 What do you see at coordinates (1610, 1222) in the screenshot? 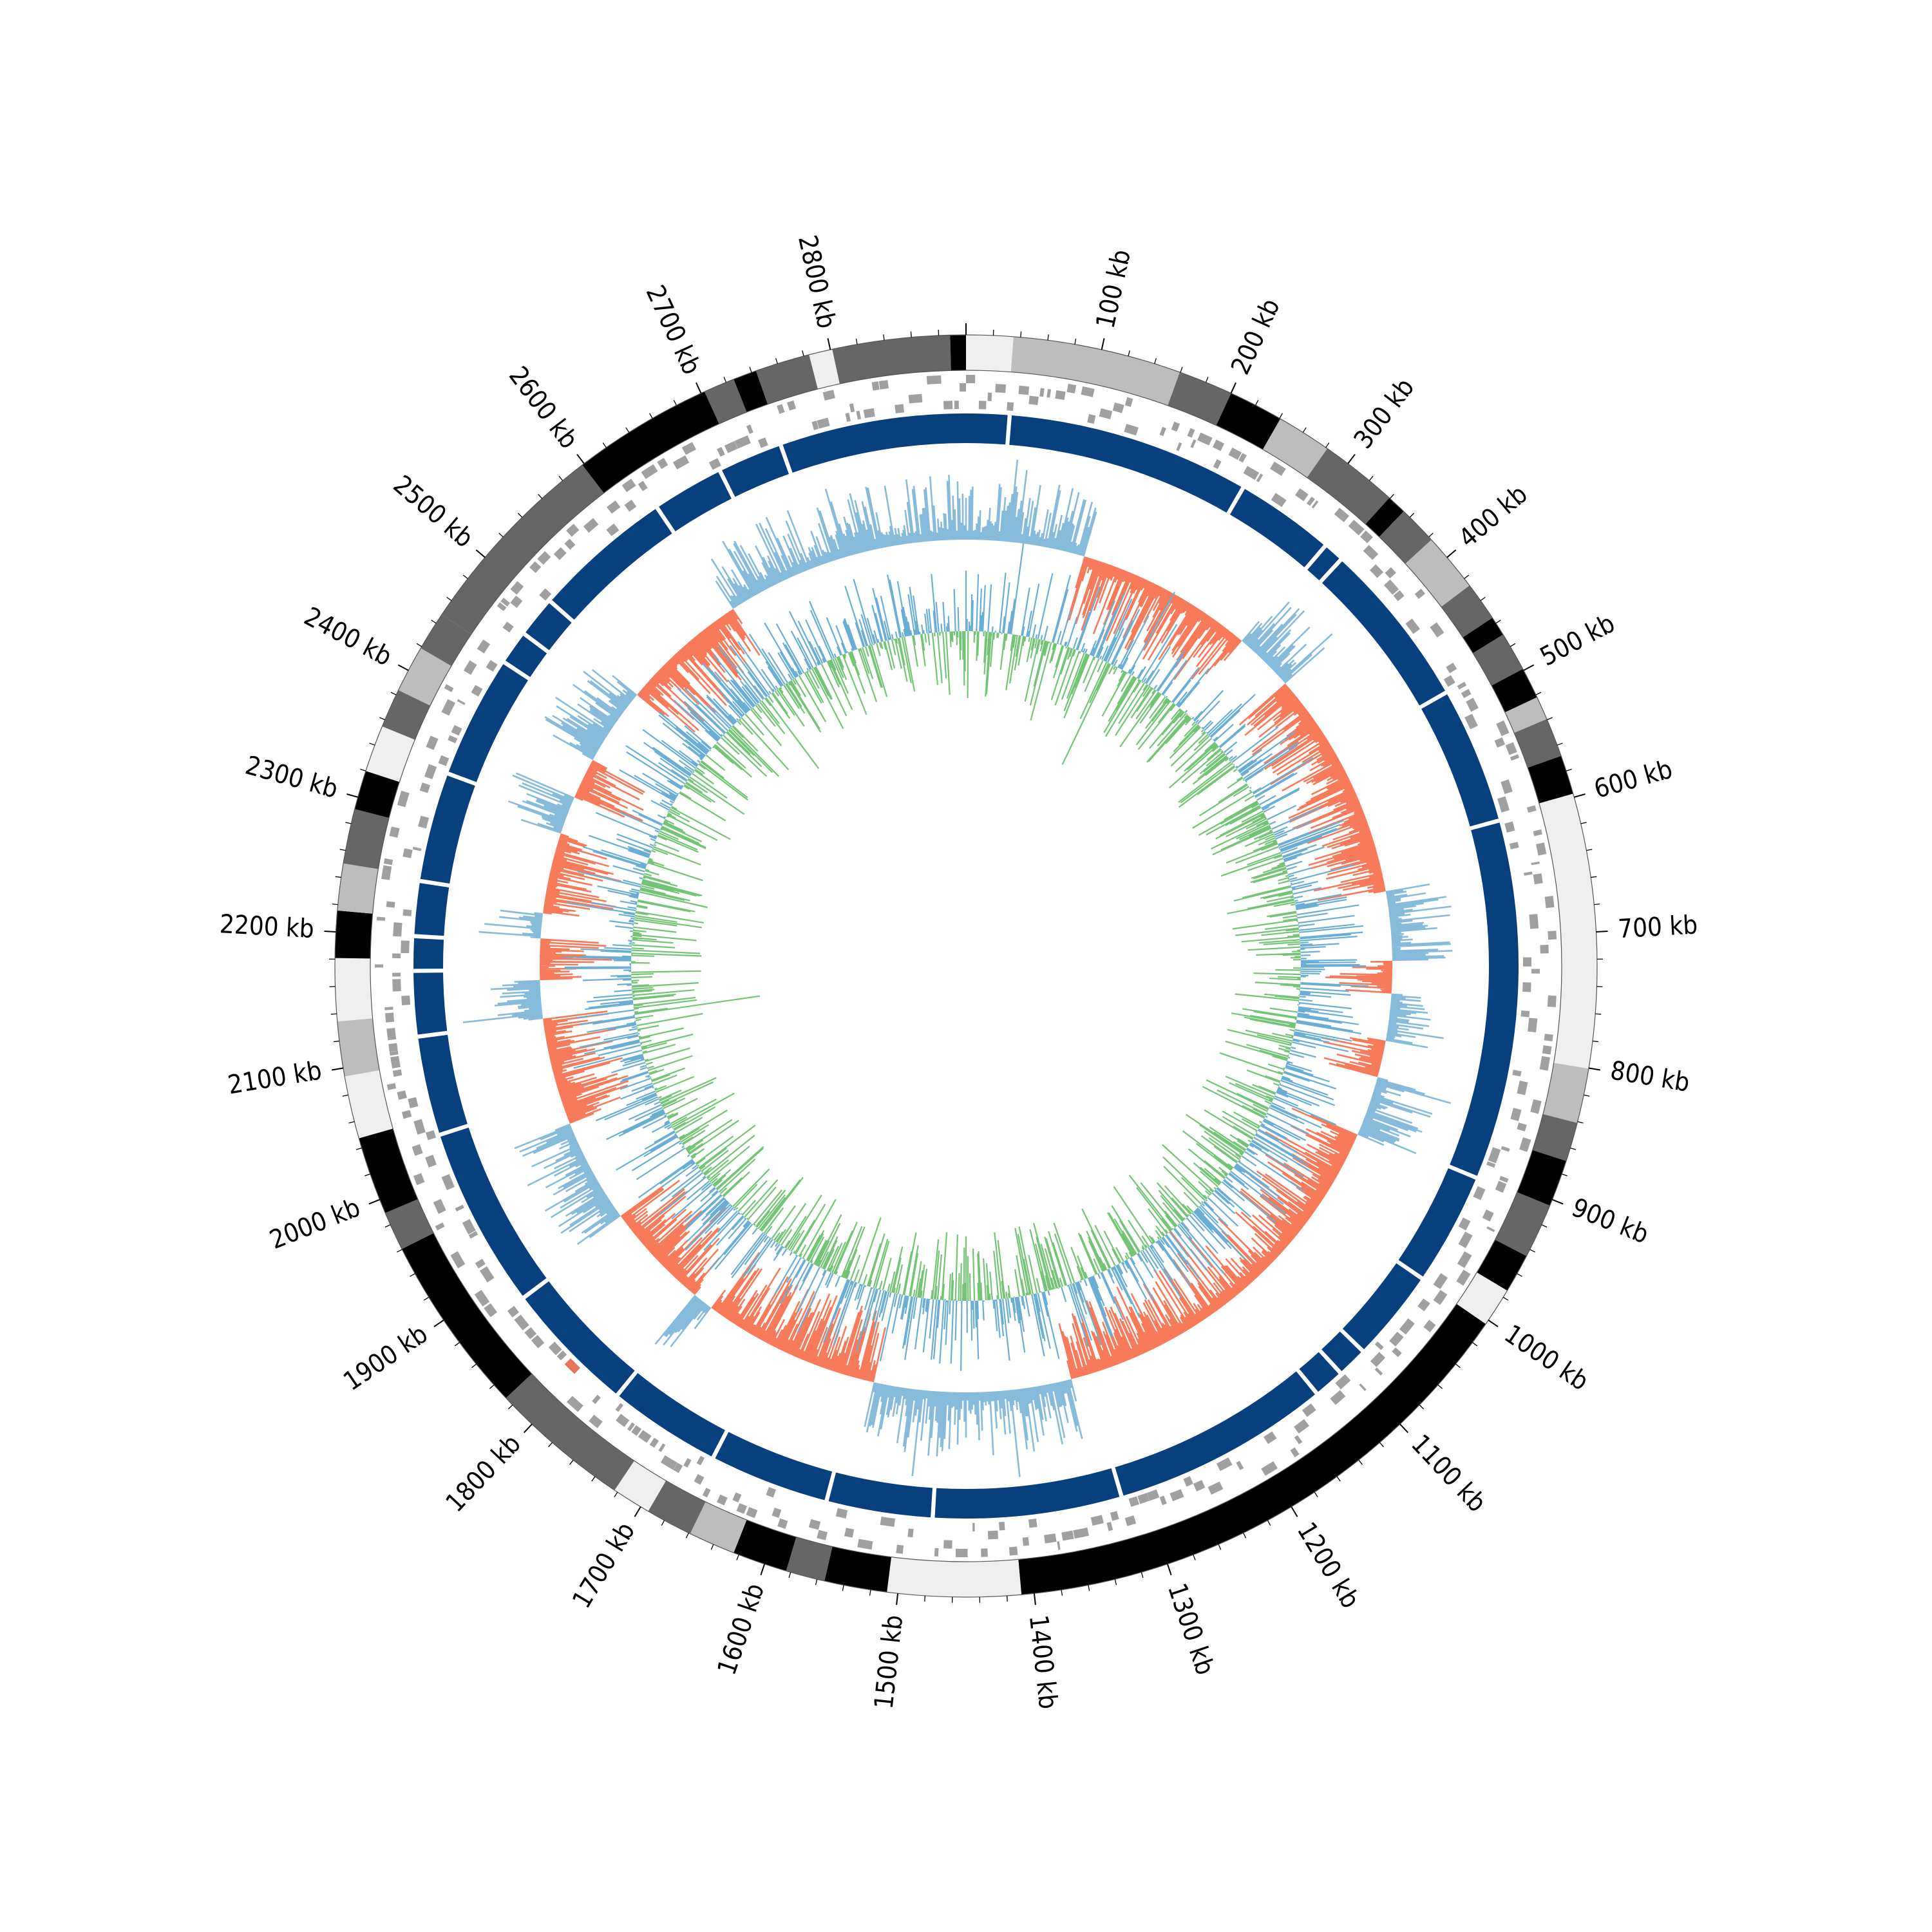
I see `tick-label-900: 900 kb` at bounding box center [1610, 1222].